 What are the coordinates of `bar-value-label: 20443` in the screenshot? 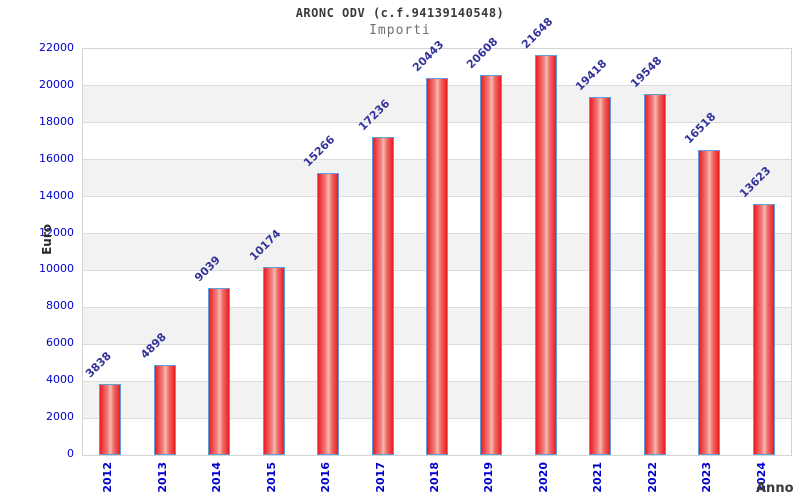 It's located at (428, 56).